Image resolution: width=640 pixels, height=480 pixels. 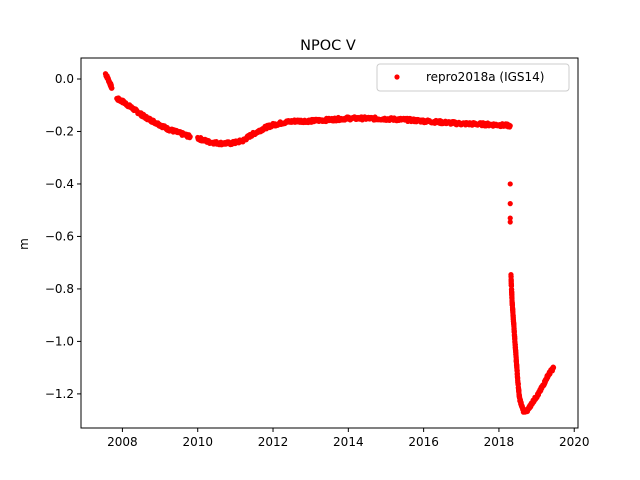 I want to click on x-tick-label: 2012, so click(x=273, y=442).